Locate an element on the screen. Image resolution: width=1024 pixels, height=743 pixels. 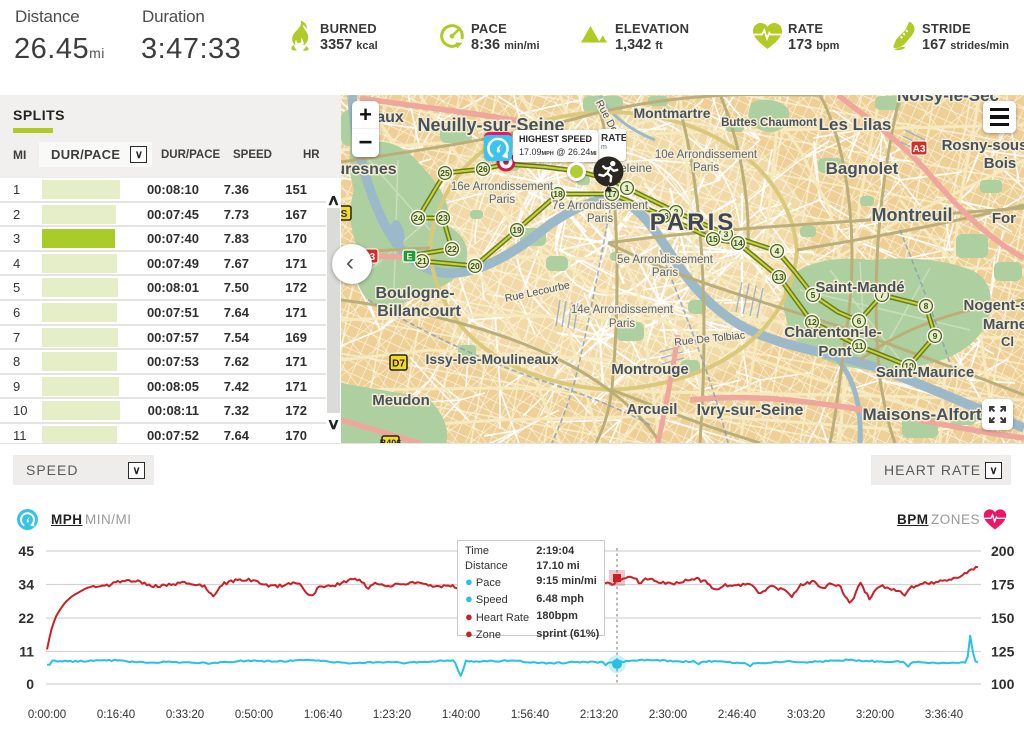
svg-text: A3 is located at coordinates (919, 149).